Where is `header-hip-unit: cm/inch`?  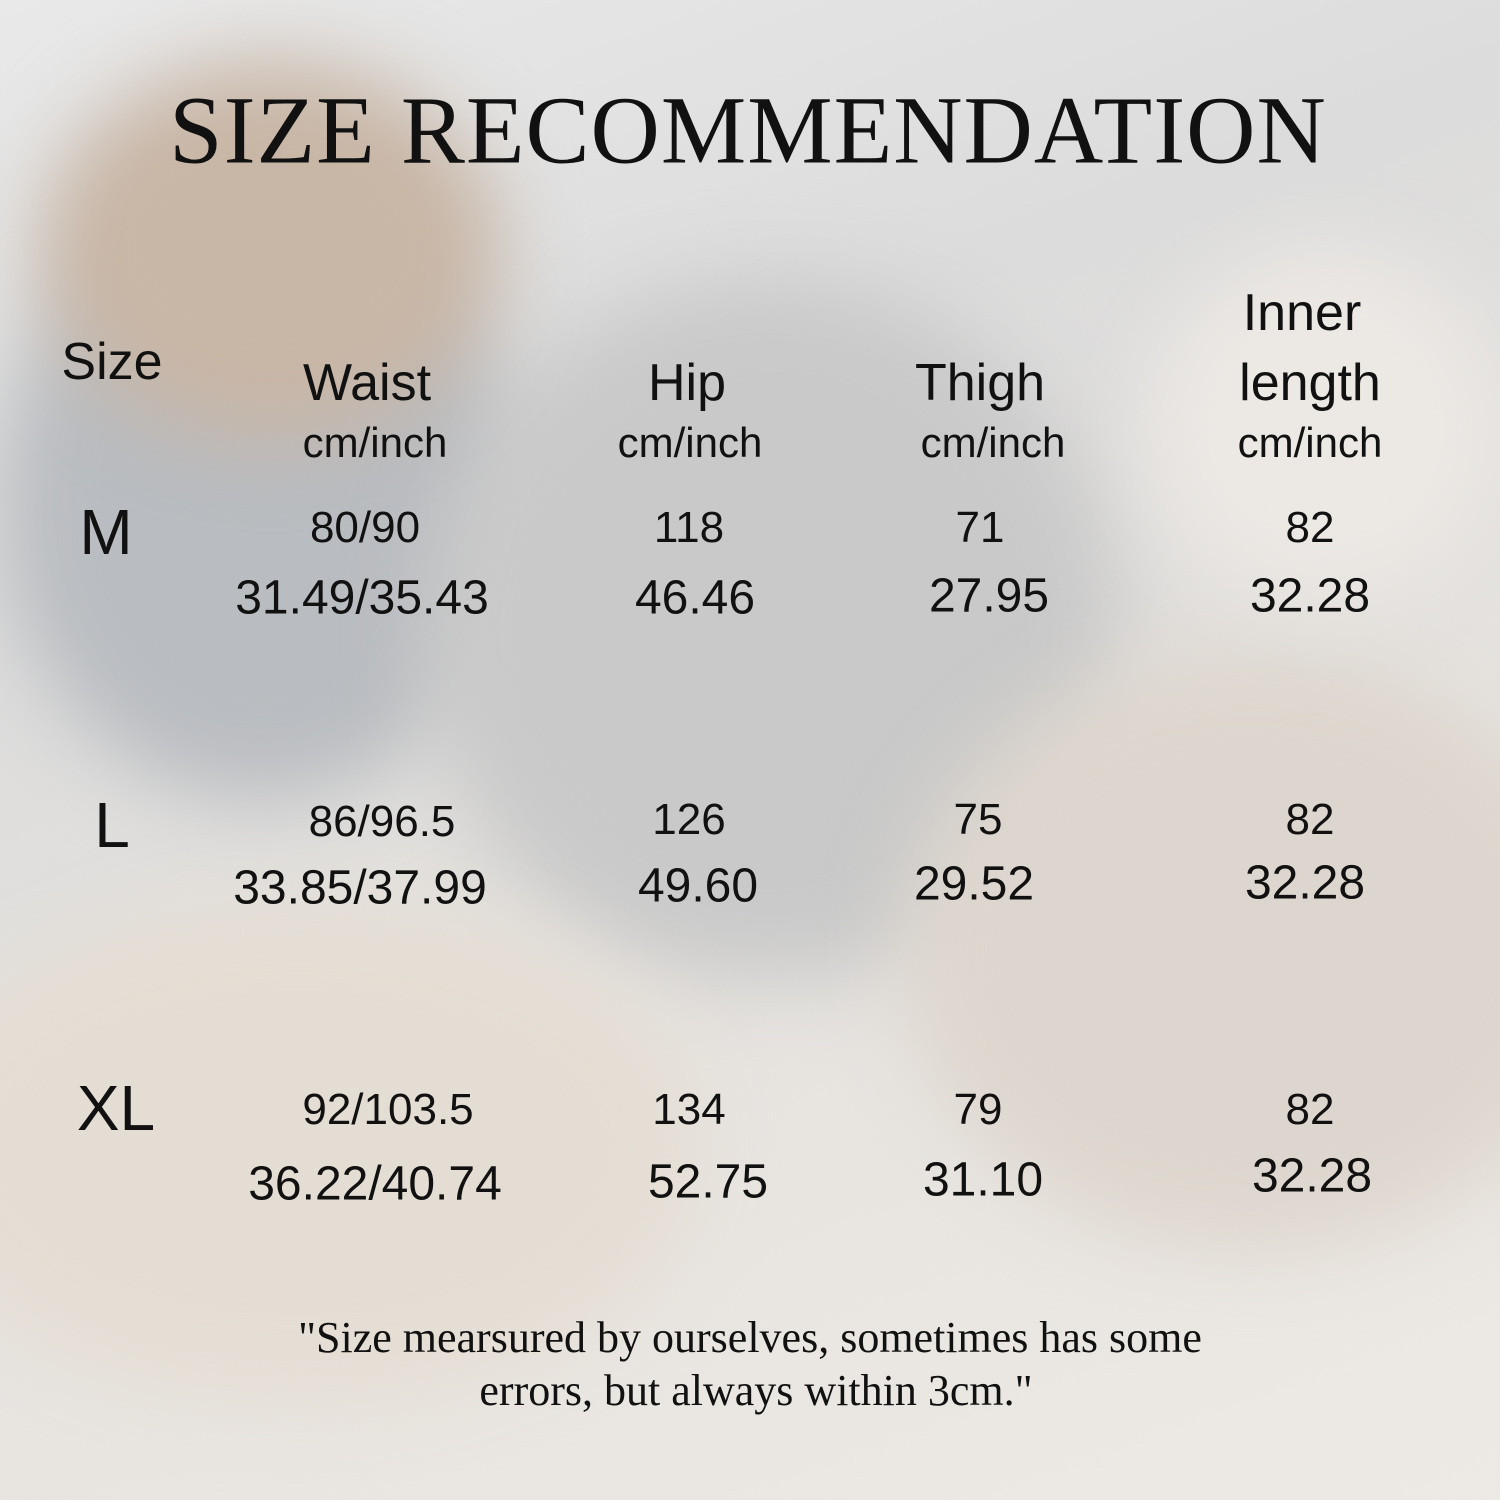 header-hip-unit: cm/inch is located at coordinates (690, 442).